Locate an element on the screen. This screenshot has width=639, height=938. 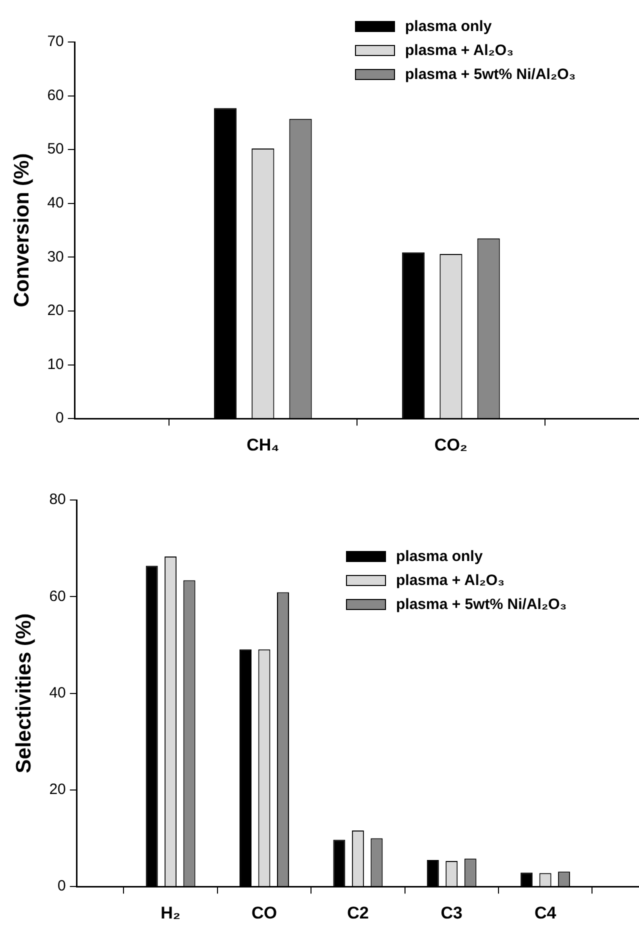
y-tick-label: 50 is located at coordinates (55, 149).